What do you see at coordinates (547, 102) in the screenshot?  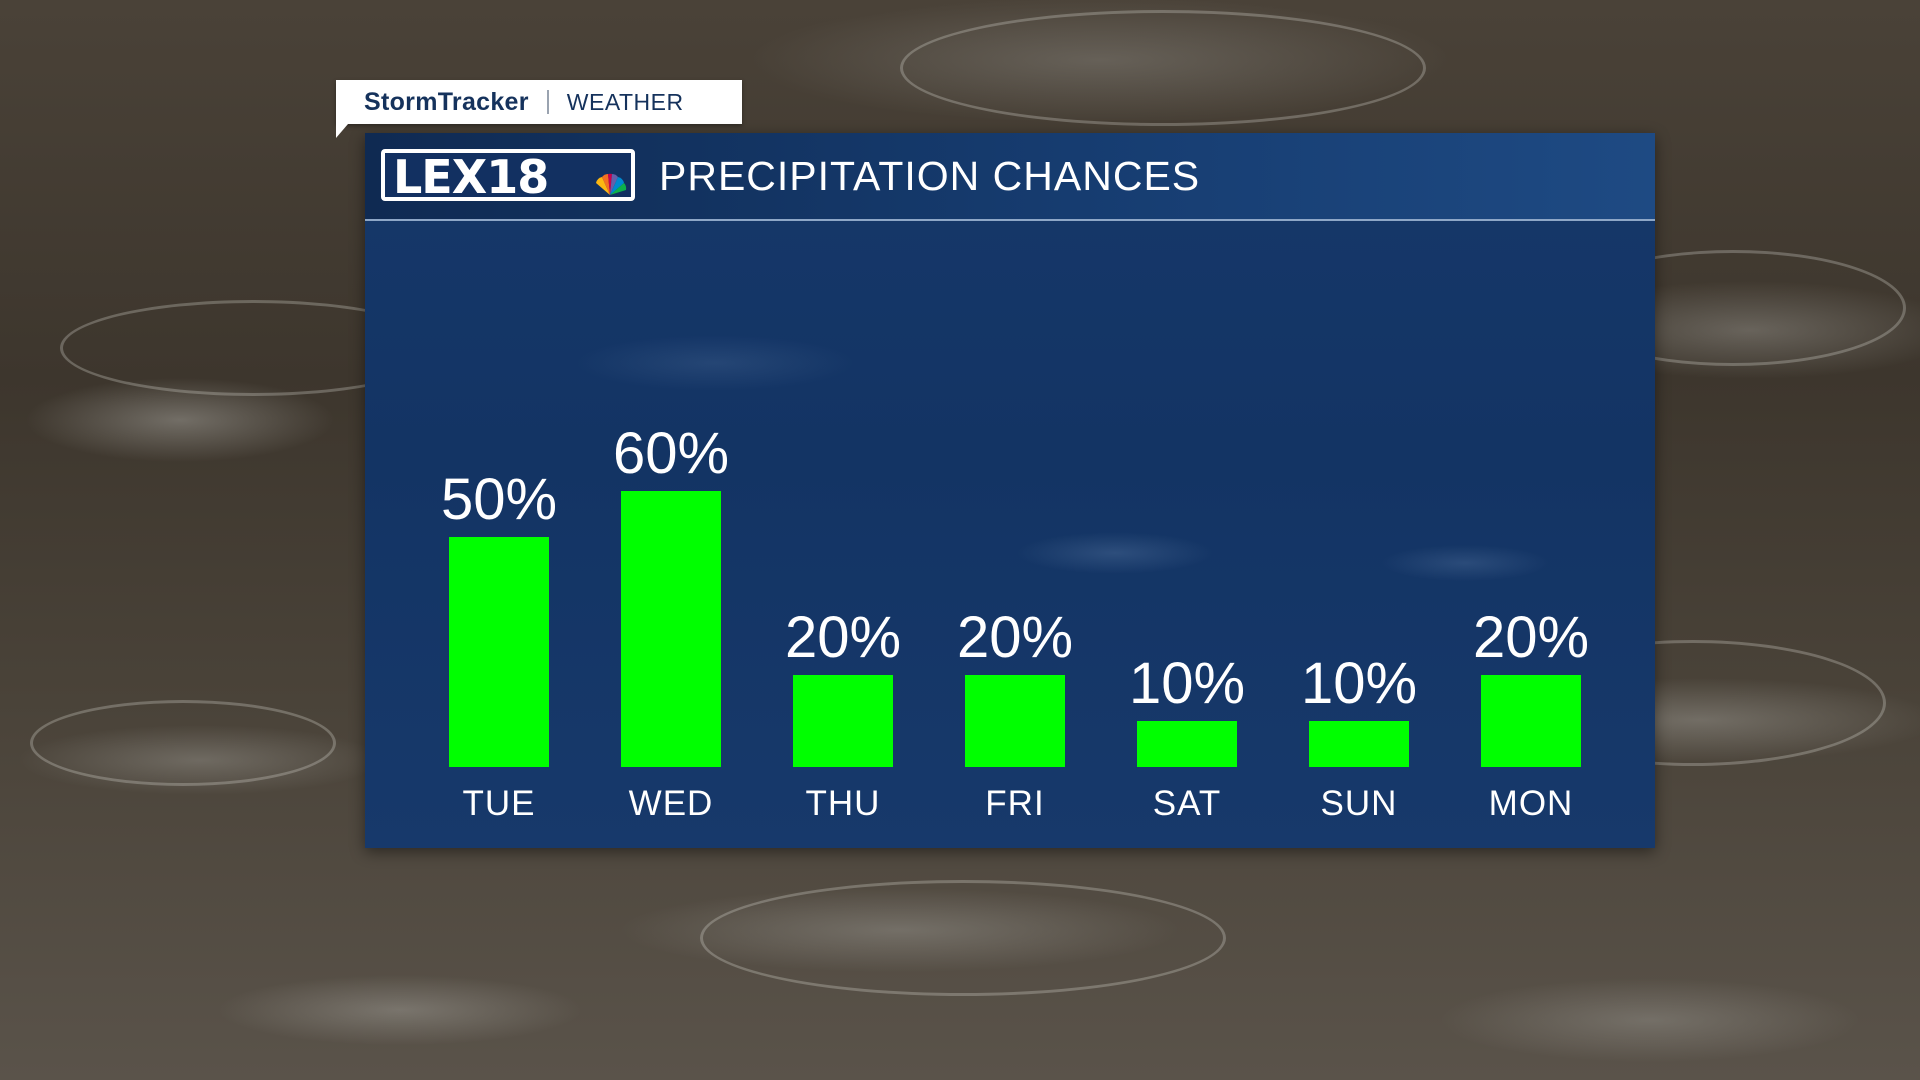 I see `brand-divider` at bounding box center [547, 102].